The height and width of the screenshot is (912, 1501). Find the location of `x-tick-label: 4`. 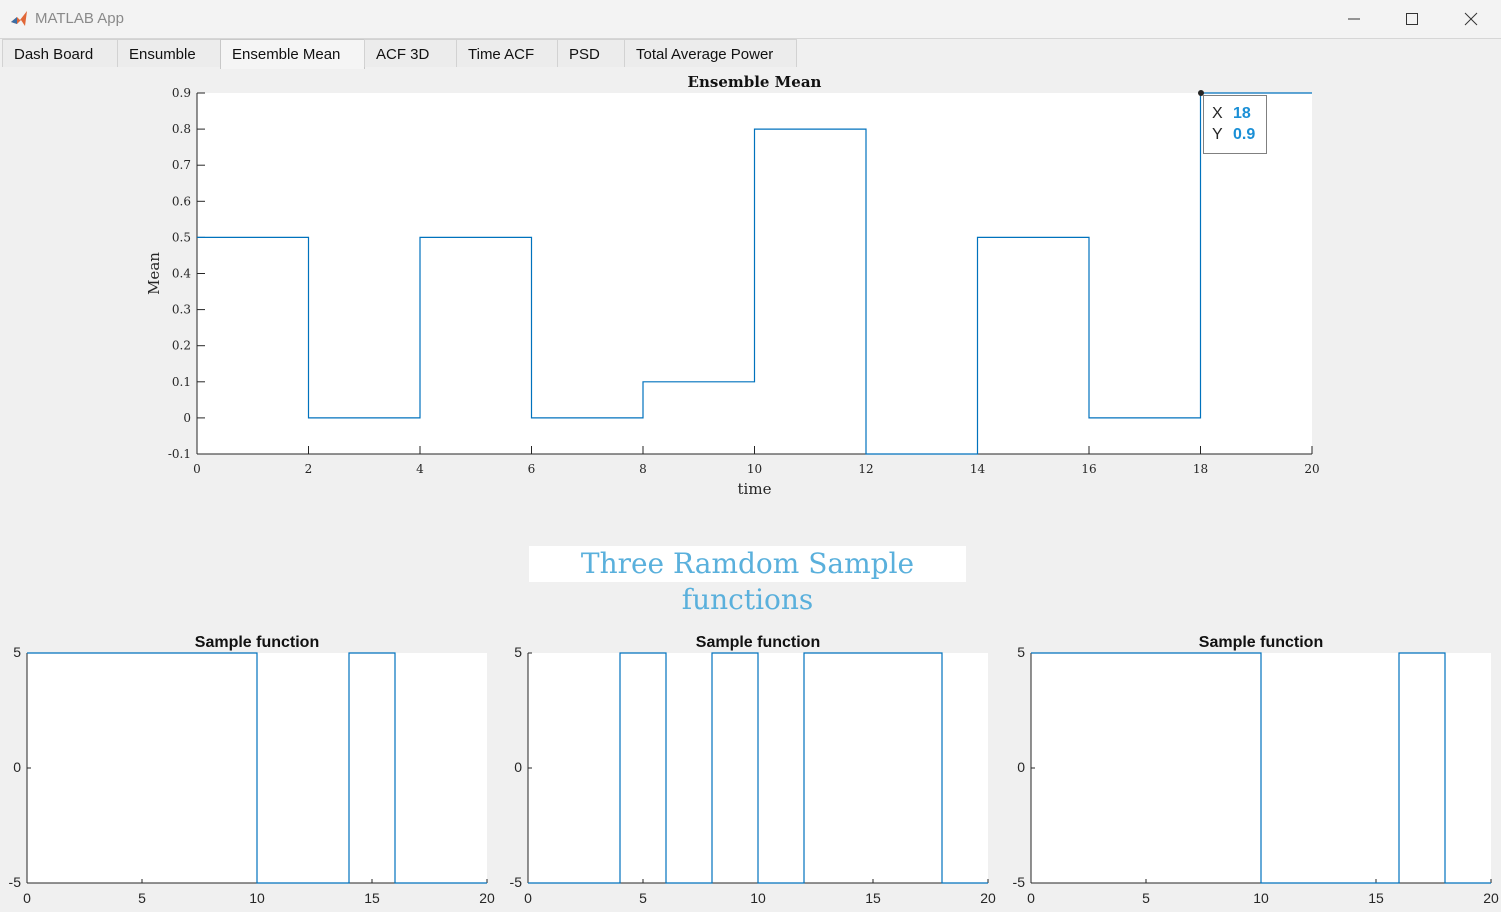

x-tick-label: 4 is located at coordinates (420, 469).